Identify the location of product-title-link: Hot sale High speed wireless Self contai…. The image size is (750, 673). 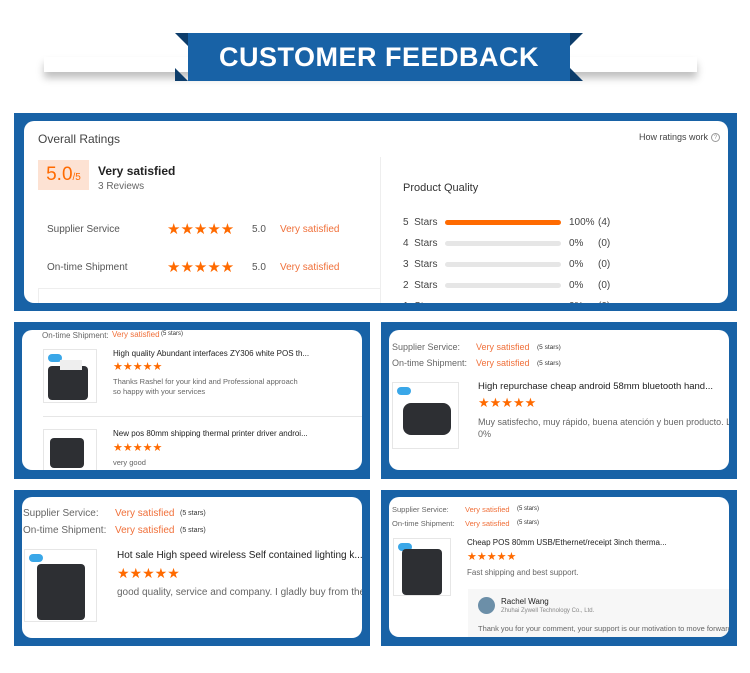
(239, 555).